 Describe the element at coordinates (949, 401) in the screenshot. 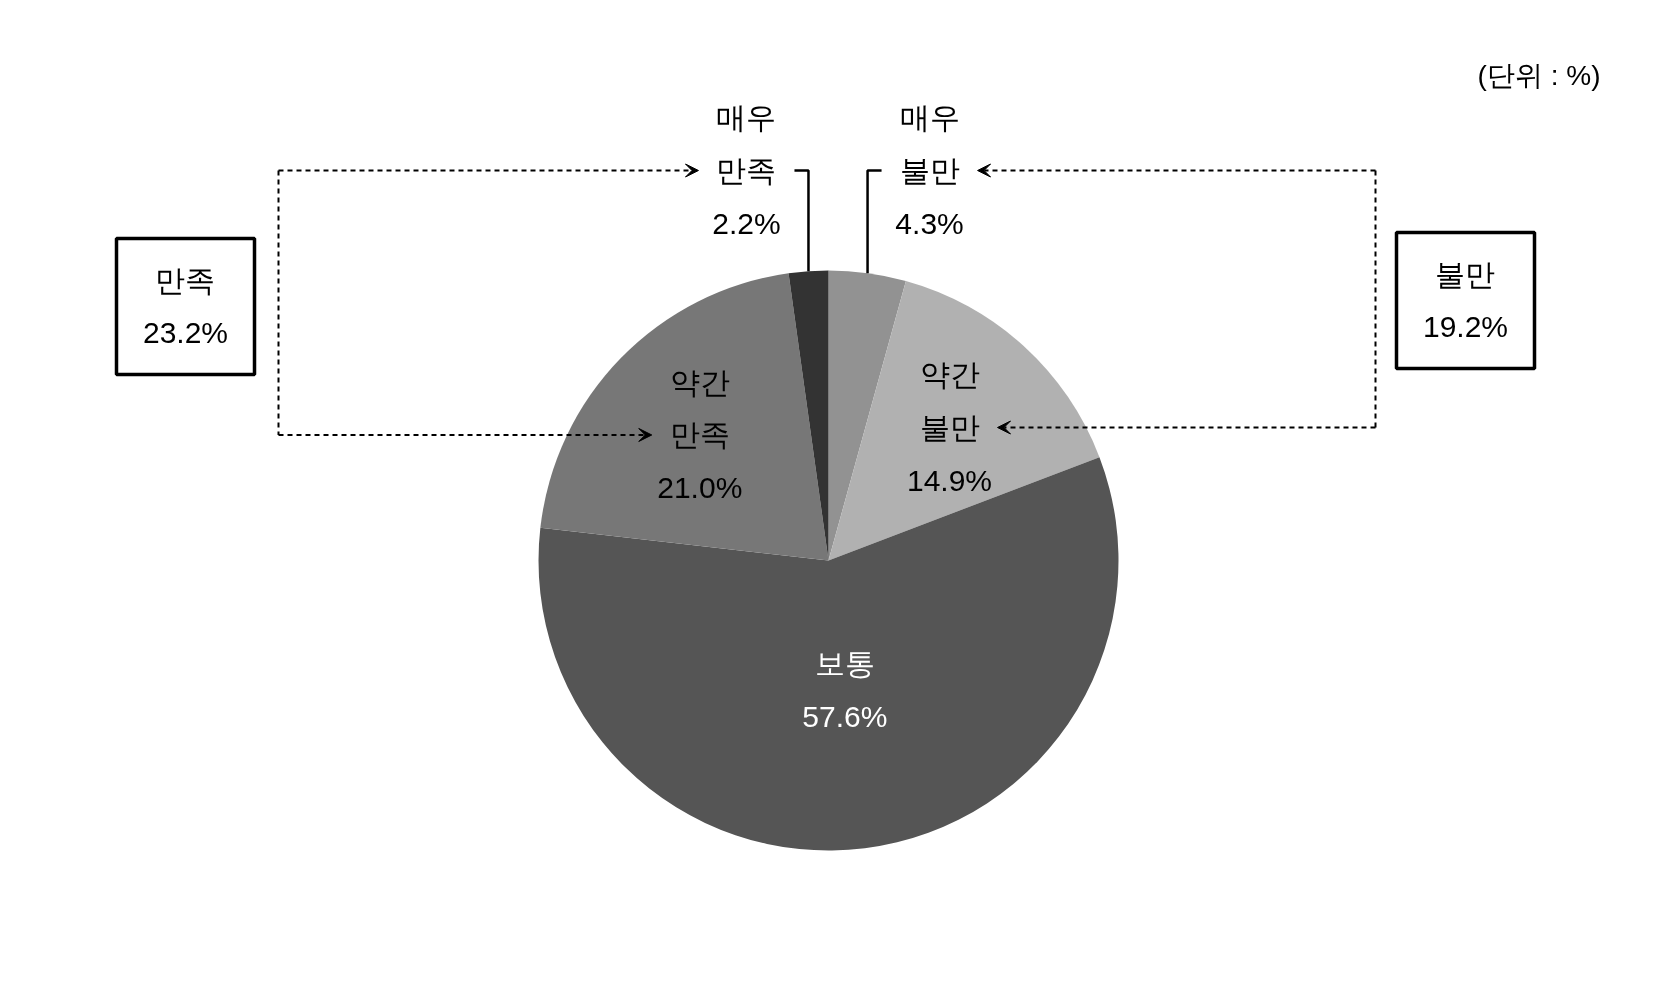

I see `slice-label: 약간 불만` at that location.